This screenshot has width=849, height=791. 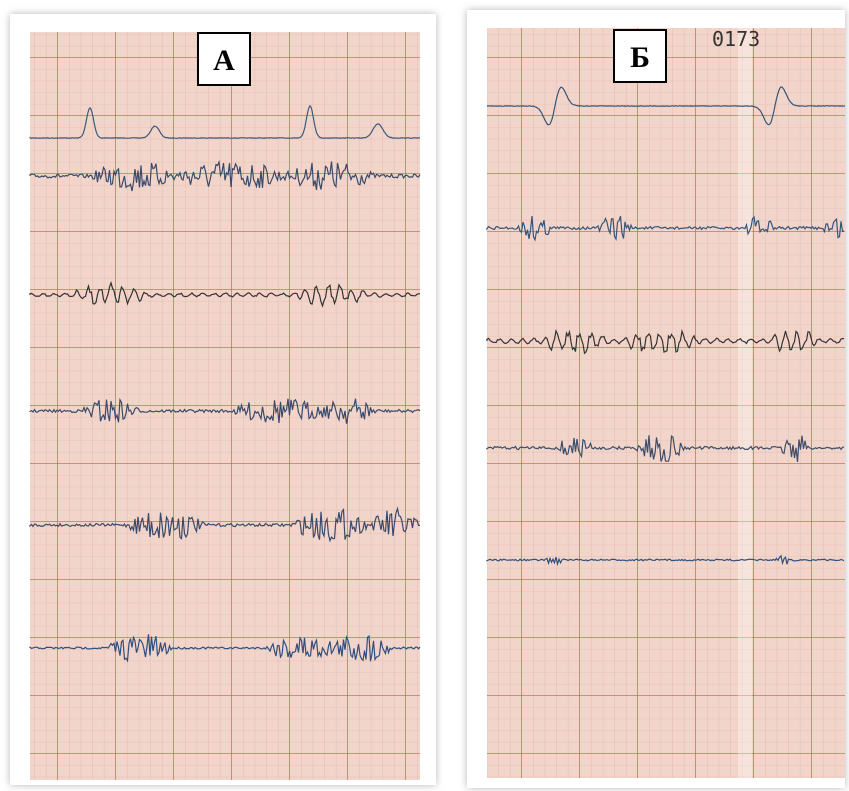 I want to click on paper-fold, so click(x=745, y=403).